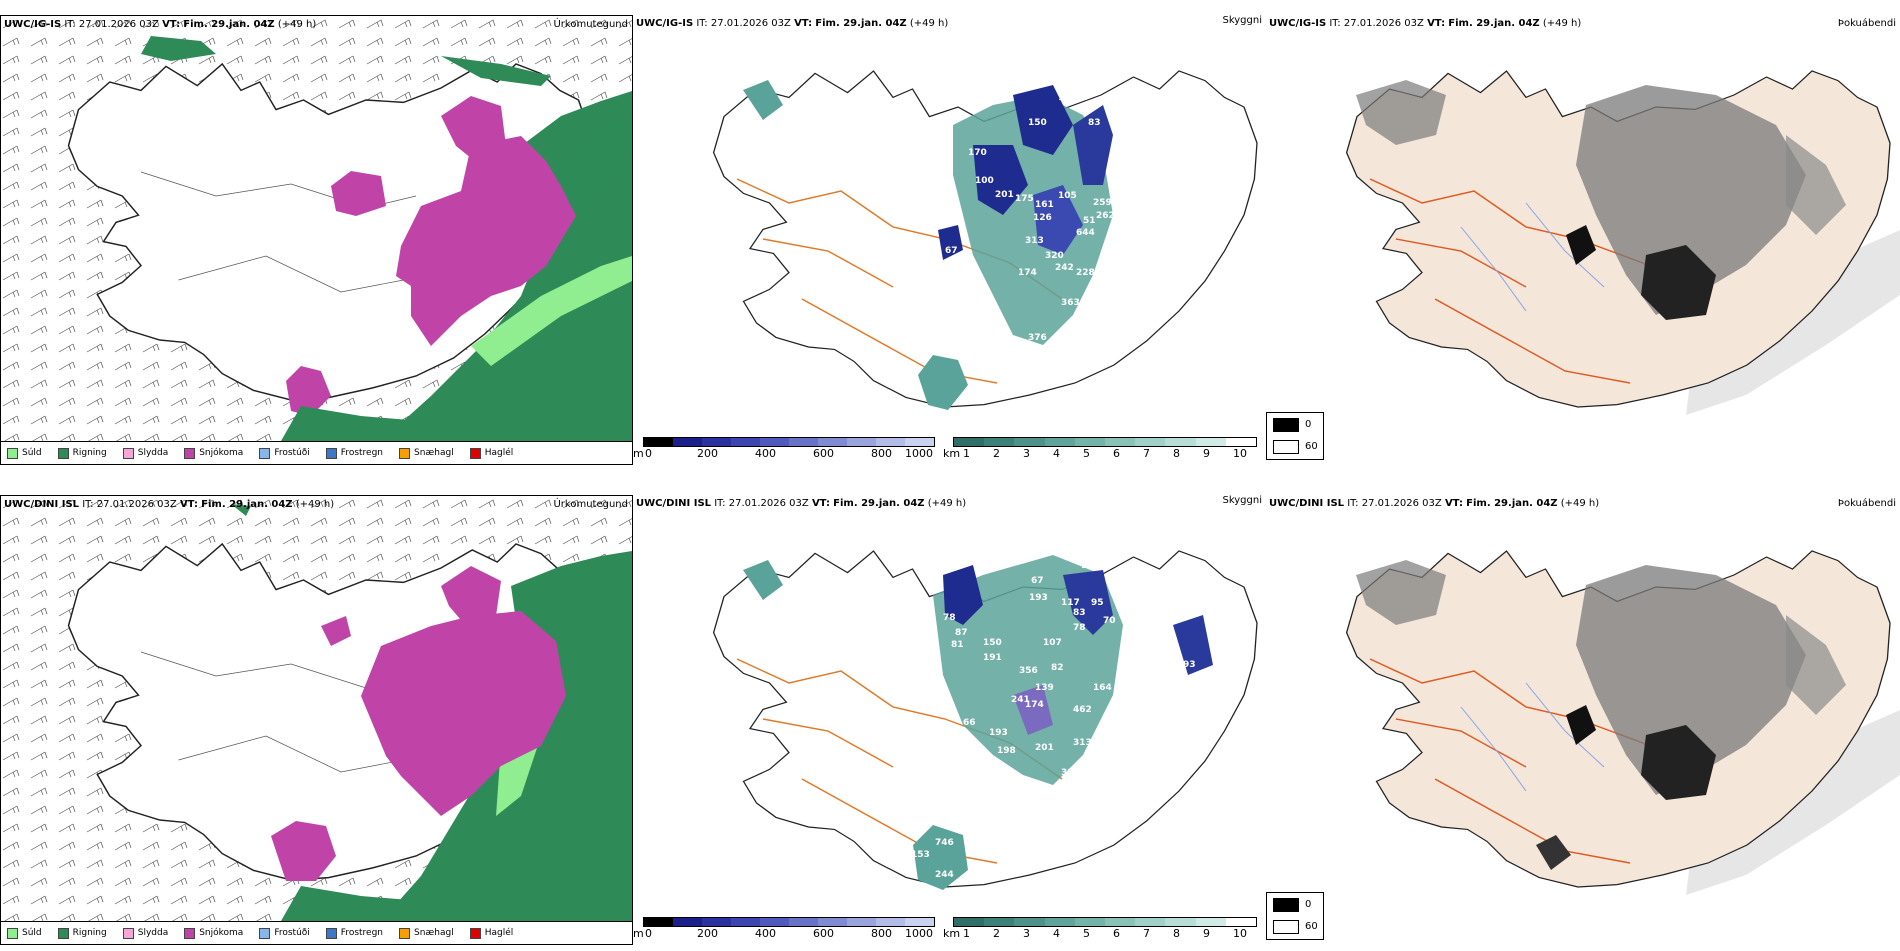  Describe the element at coordinates (213, 933) in the screenshot. I see `legend-item-snjokoma: Snjókoma` at that location.